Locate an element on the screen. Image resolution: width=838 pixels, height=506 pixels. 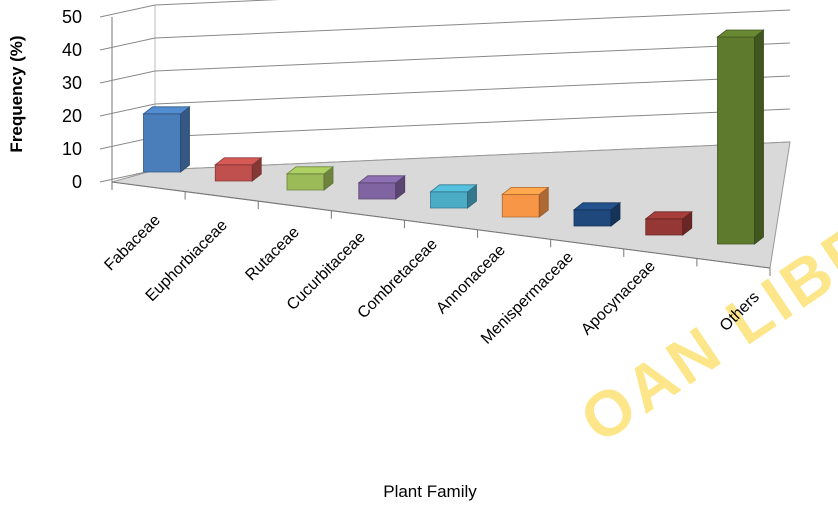
x-category-label: Annonaceae is located at coordinates (471, 280).